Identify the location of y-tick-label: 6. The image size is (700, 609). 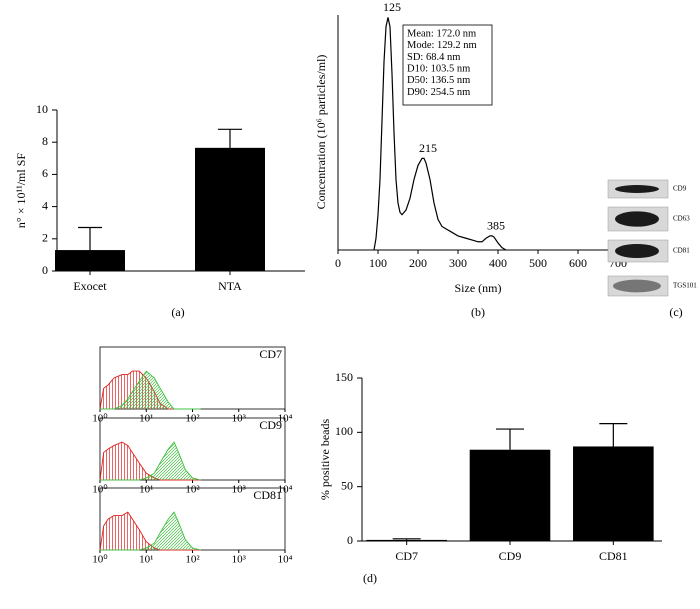
(45, 173).